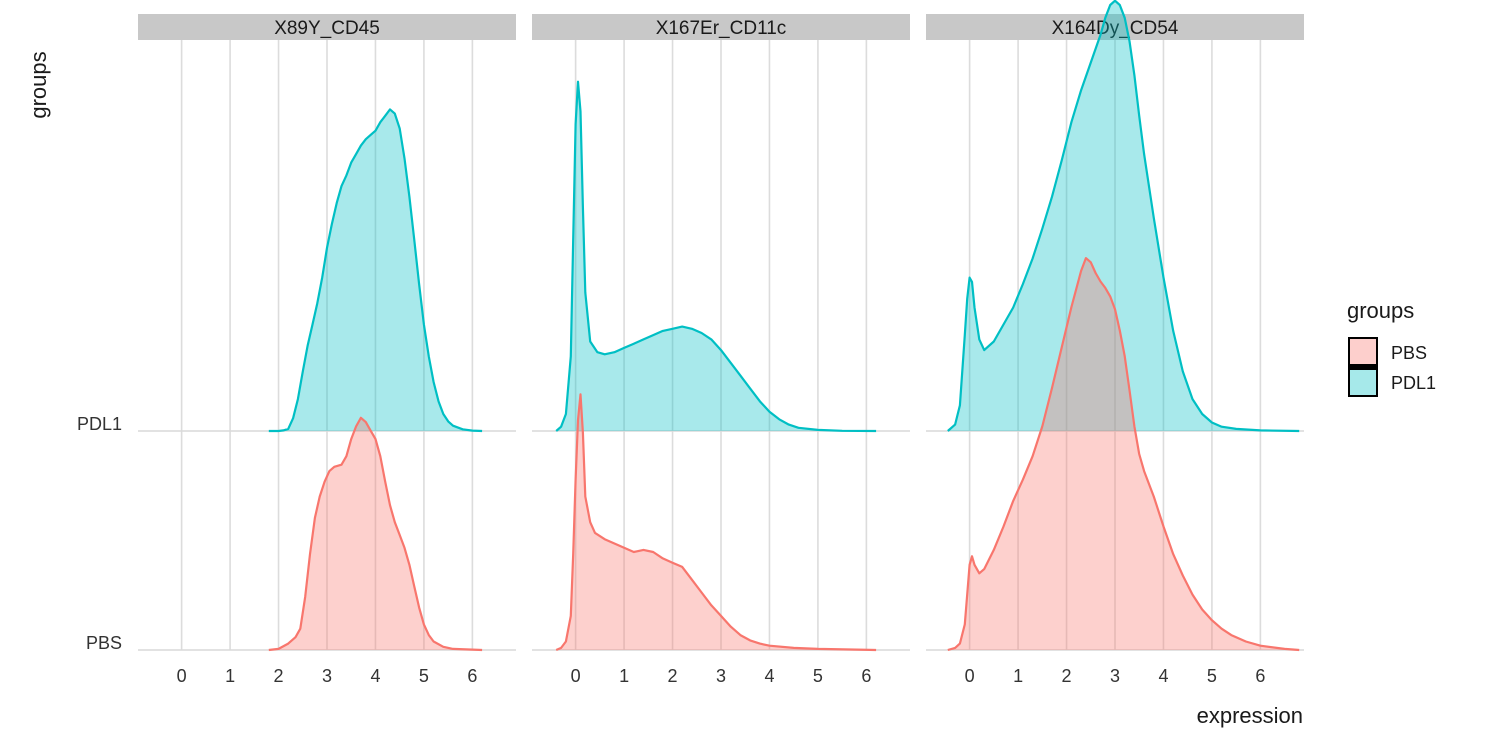 Image resolution: width=1500 pixels, height=750 pixels. What do you see at coordinates (74, 352) in the screenshot?
I see `y-axis: PBS PDL1 groups` at bounding box center [74, 352].